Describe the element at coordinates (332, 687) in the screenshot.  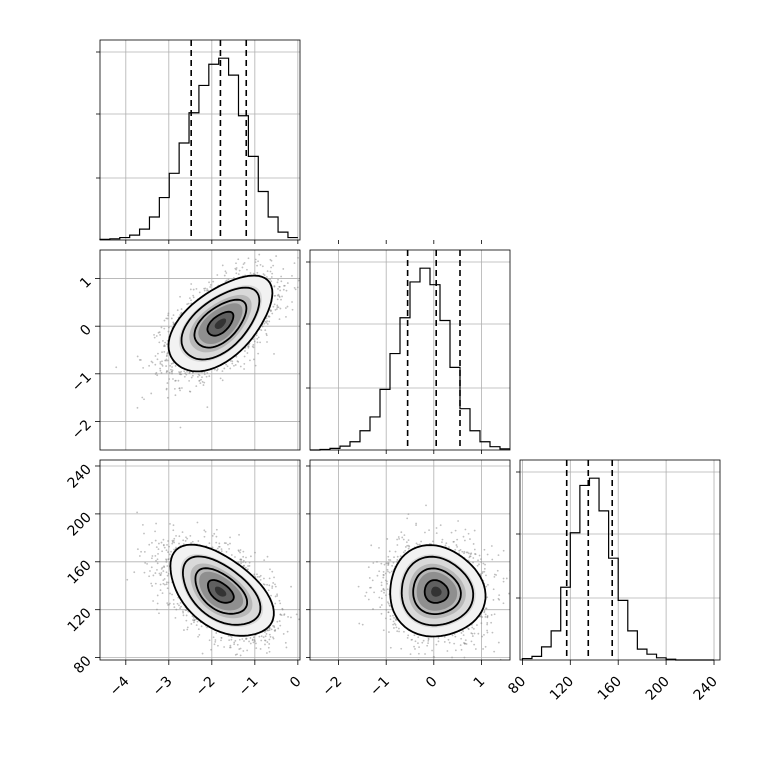
I see `x-tick-label: −2` at that location.